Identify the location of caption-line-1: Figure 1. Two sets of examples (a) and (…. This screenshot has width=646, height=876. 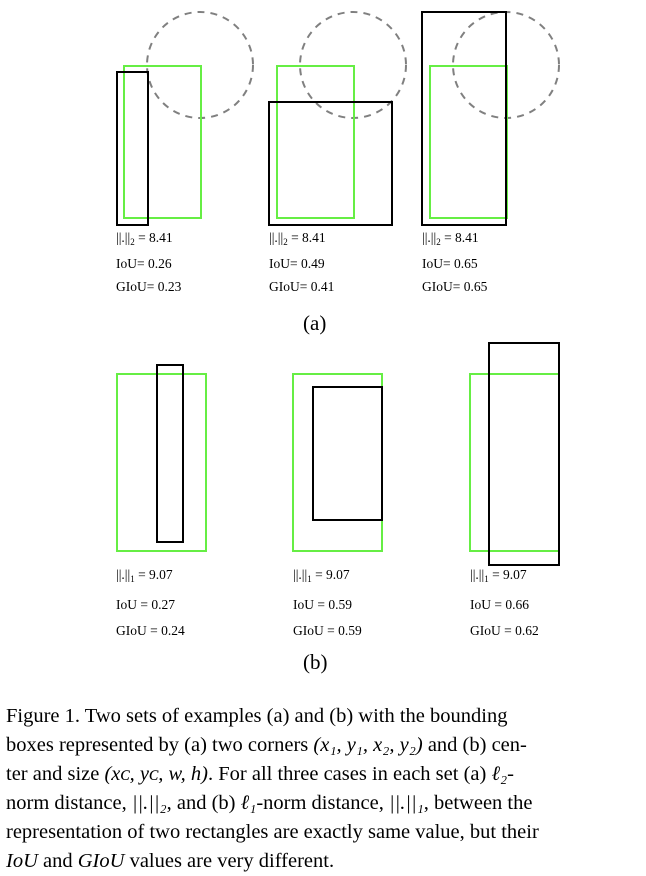
(257, 716).